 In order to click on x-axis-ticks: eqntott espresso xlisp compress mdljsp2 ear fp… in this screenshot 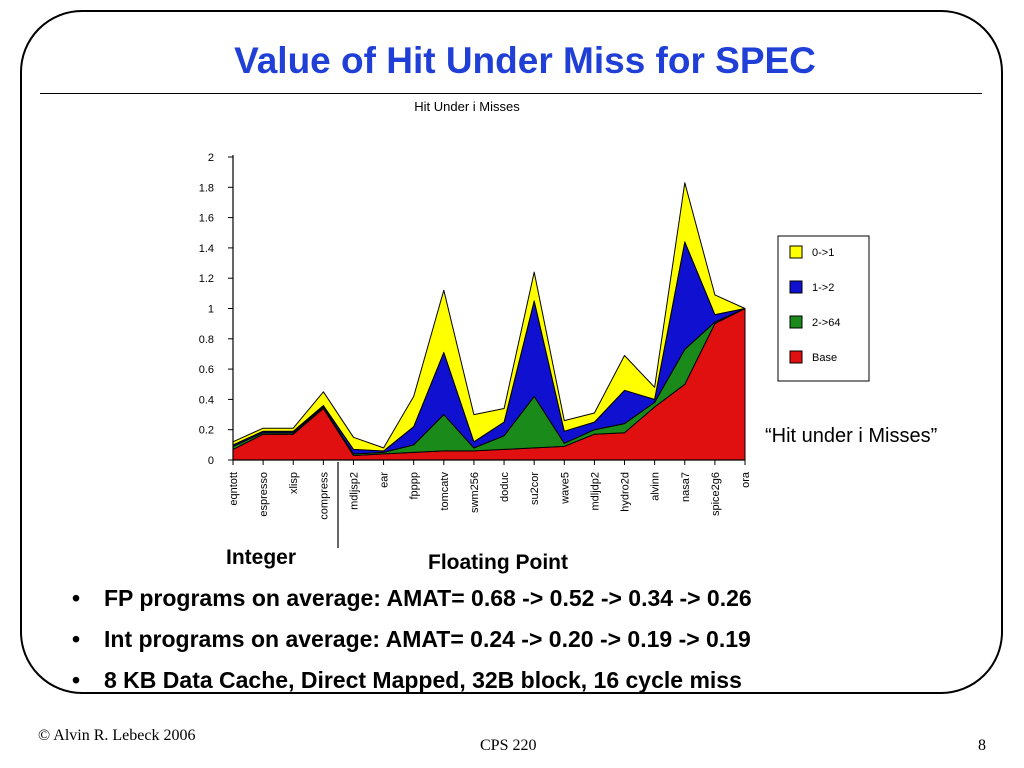, I will do `click(490, 490)`.